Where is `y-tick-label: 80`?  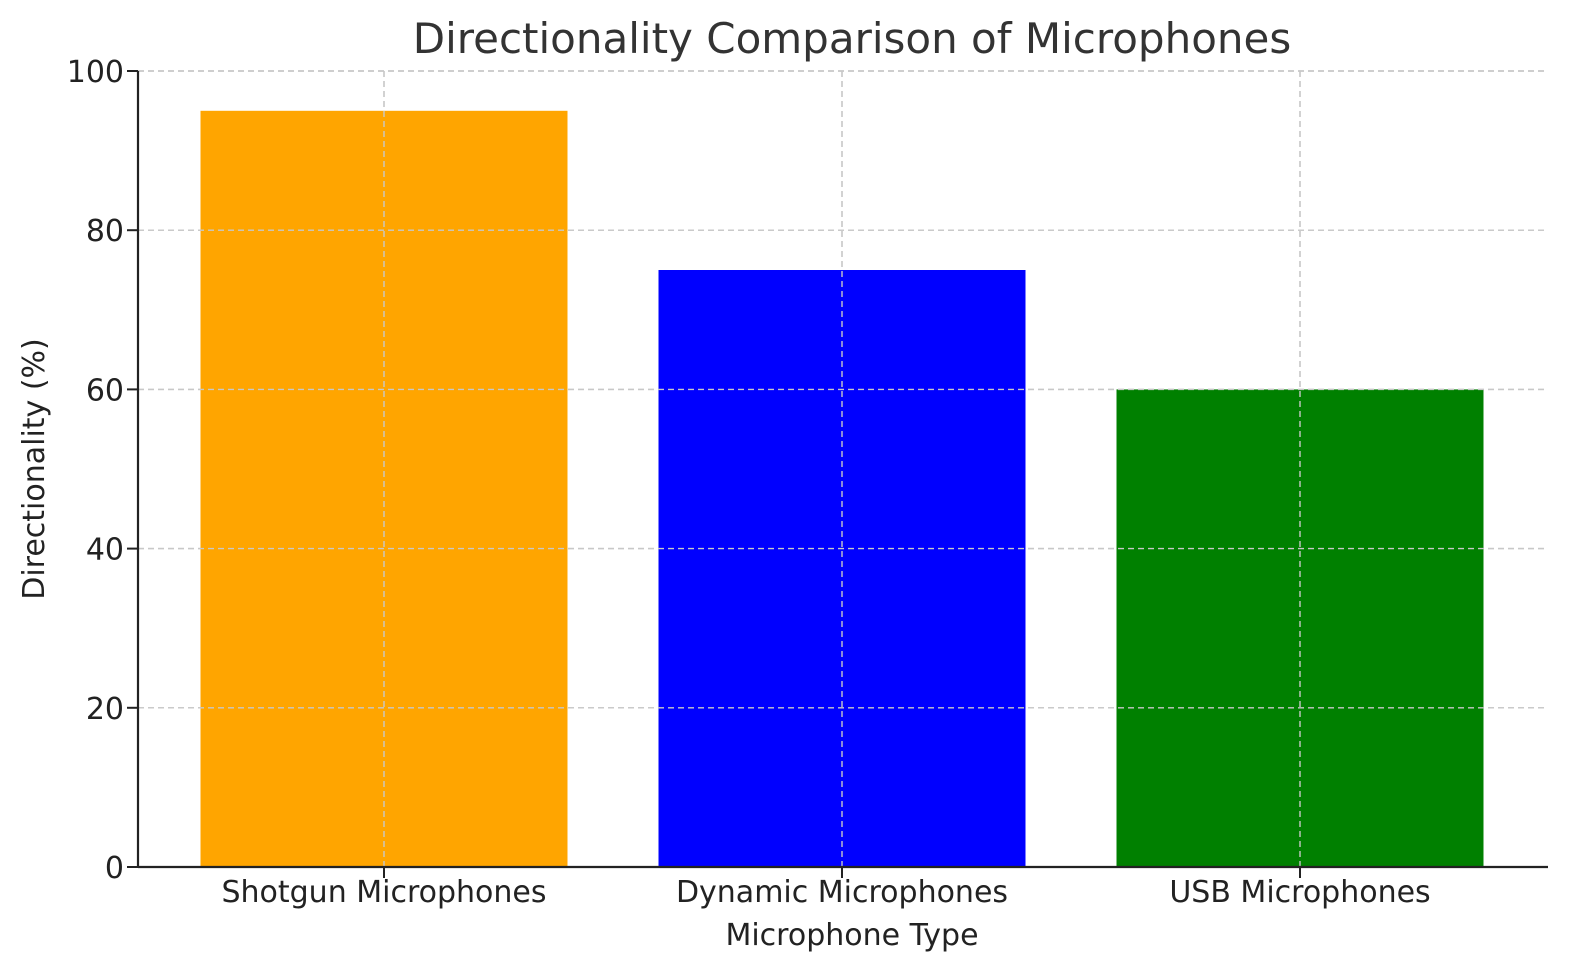
y-tick-label: 80 is located at coordinates (105, 231).